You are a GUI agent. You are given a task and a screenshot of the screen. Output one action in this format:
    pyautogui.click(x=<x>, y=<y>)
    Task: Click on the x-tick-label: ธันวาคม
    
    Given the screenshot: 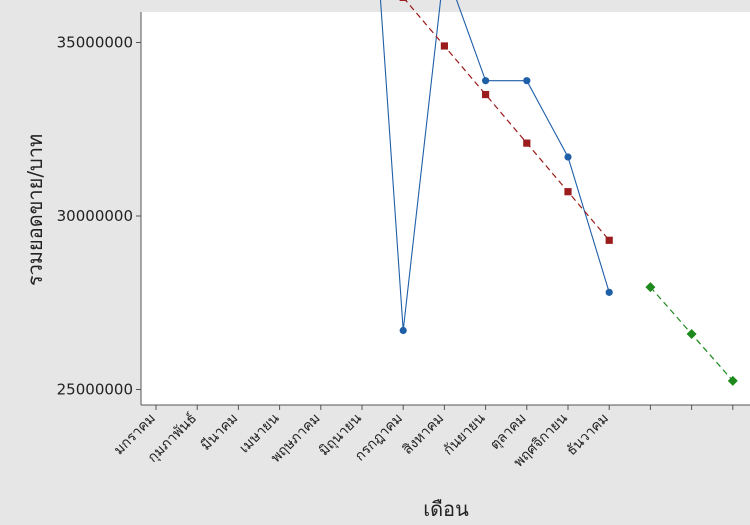 What is the action you would take?
    pyautogui.click(x=588, y=435)
    